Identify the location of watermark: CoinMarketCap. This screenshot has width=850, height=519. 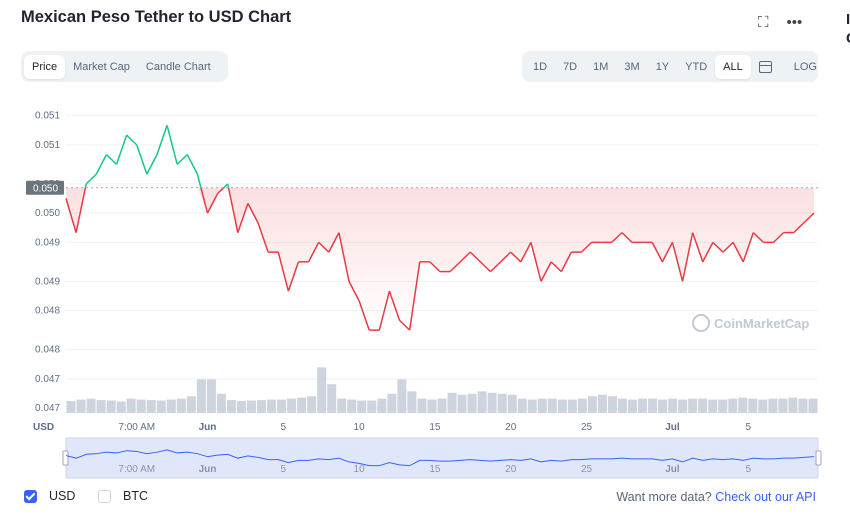
(750, 323).